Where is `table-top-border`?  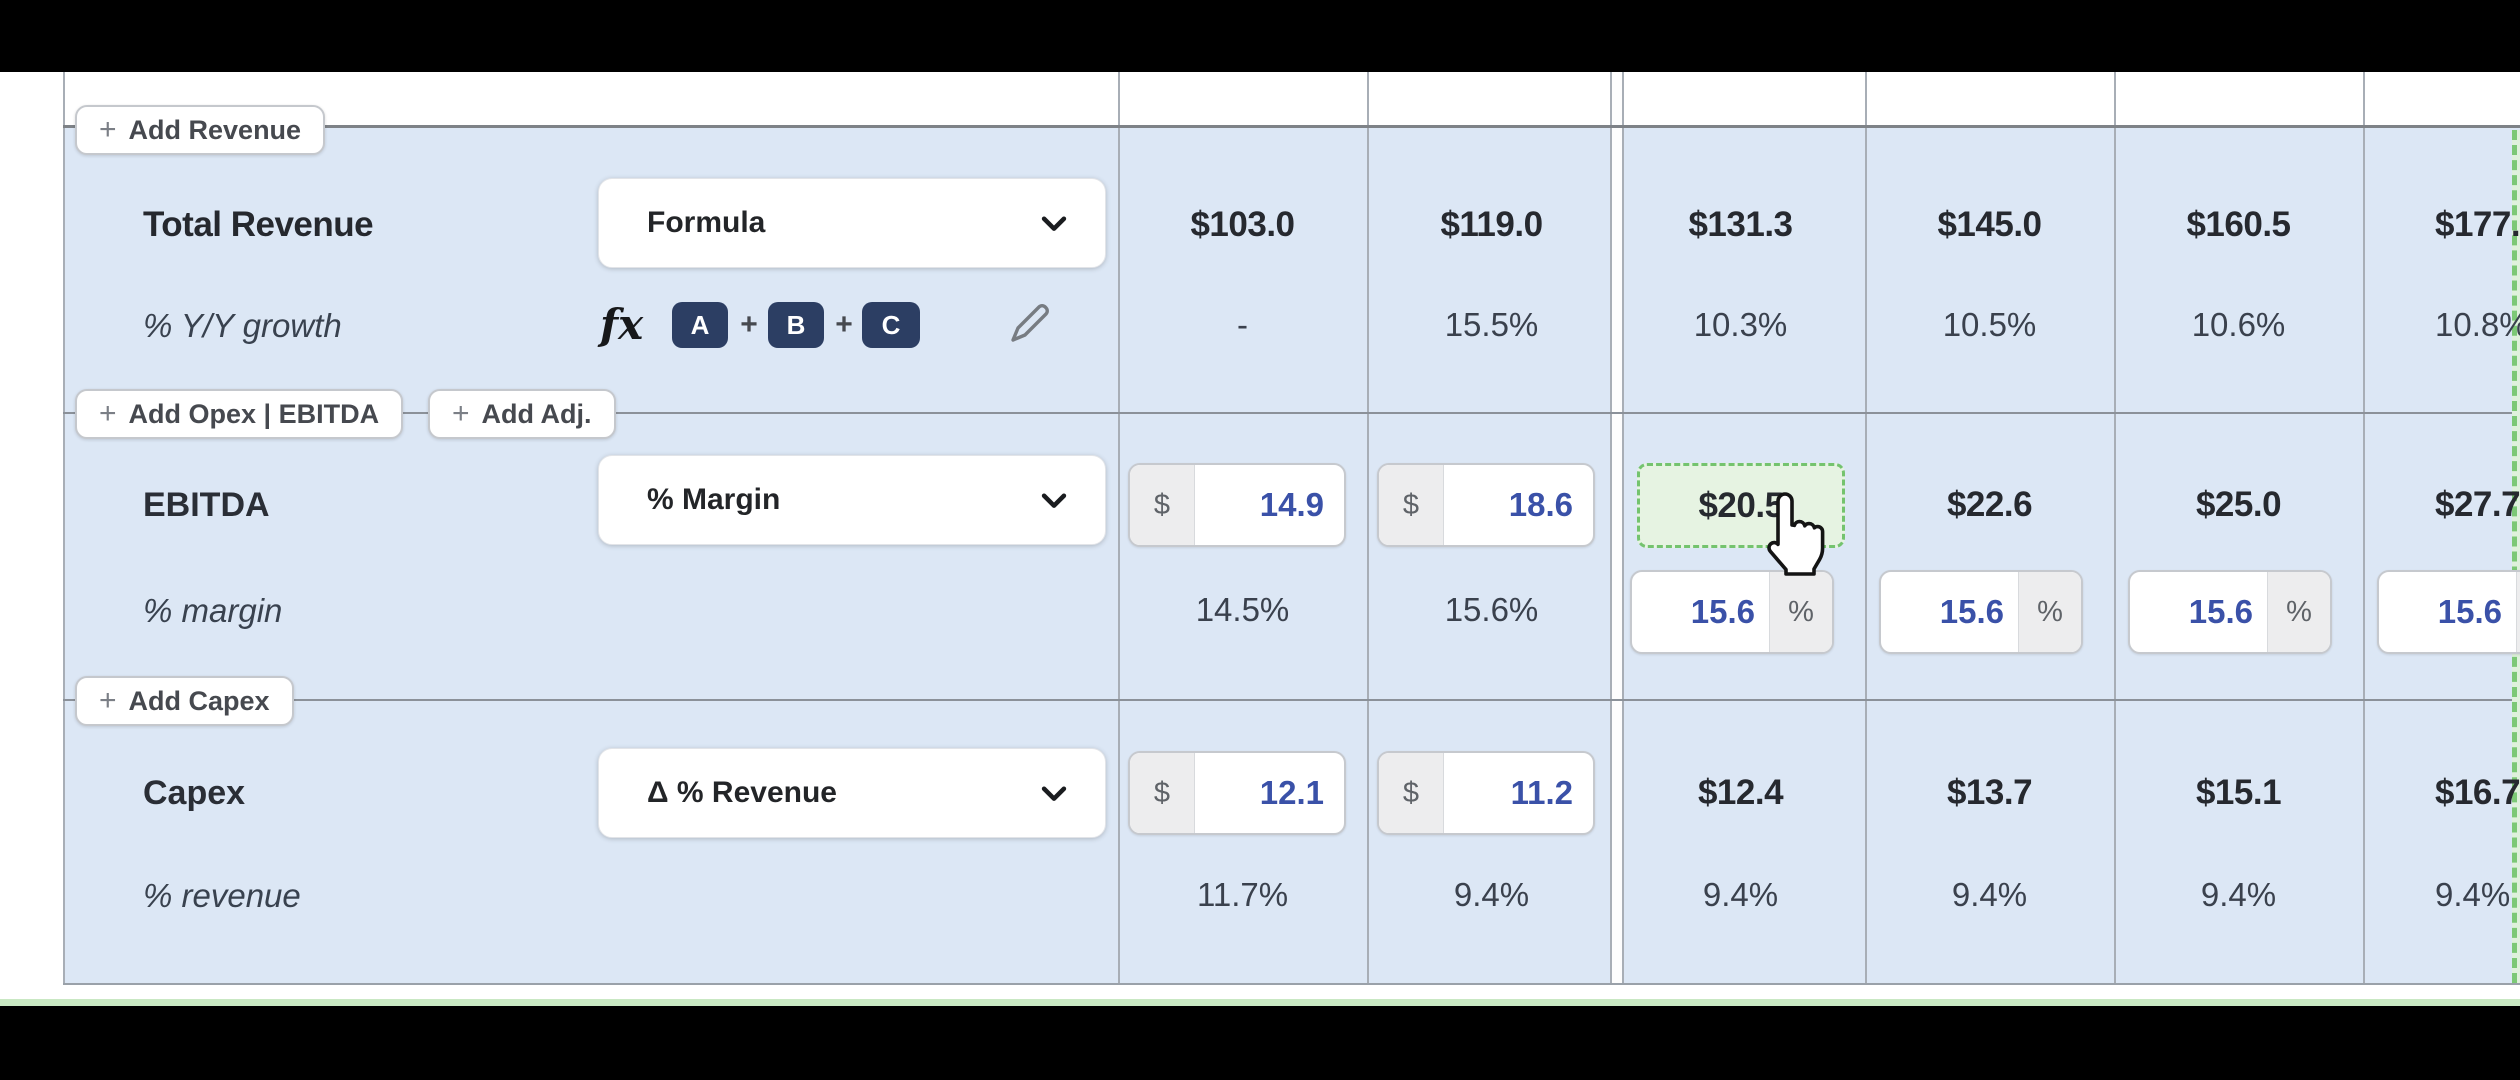 table-top-border is located at coordinates (1291, 126).